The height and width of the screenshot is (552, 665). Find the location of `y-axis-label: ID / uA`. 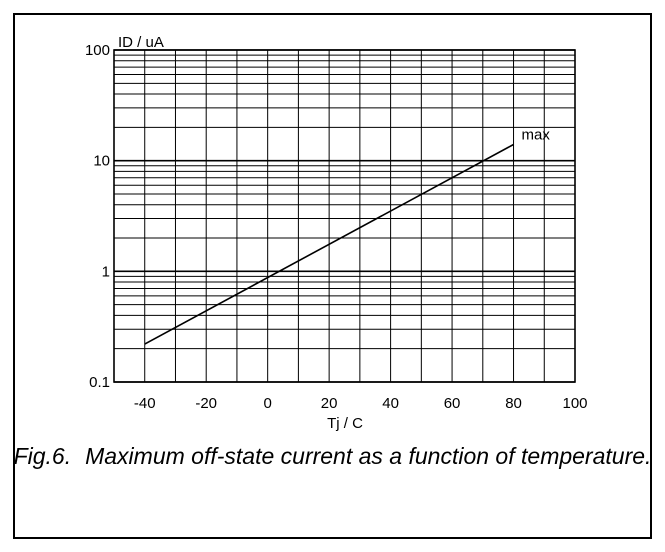

y-axis-label: ID / uA is located at coordinates (141, 42).